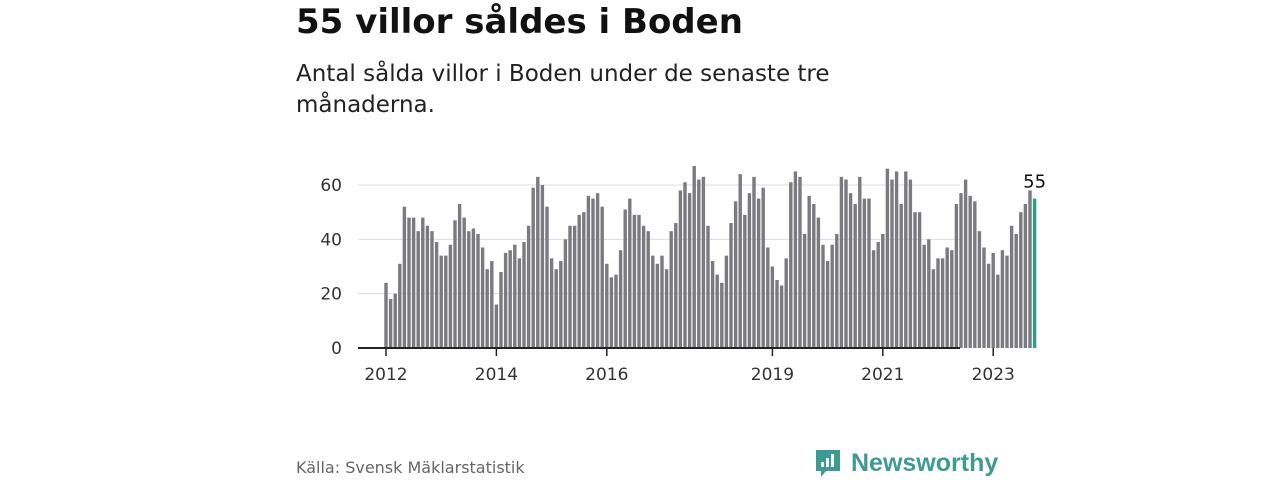 This screenshot has height=480, width=1280. I want to click on bar-highlight, so click(1034, 273).